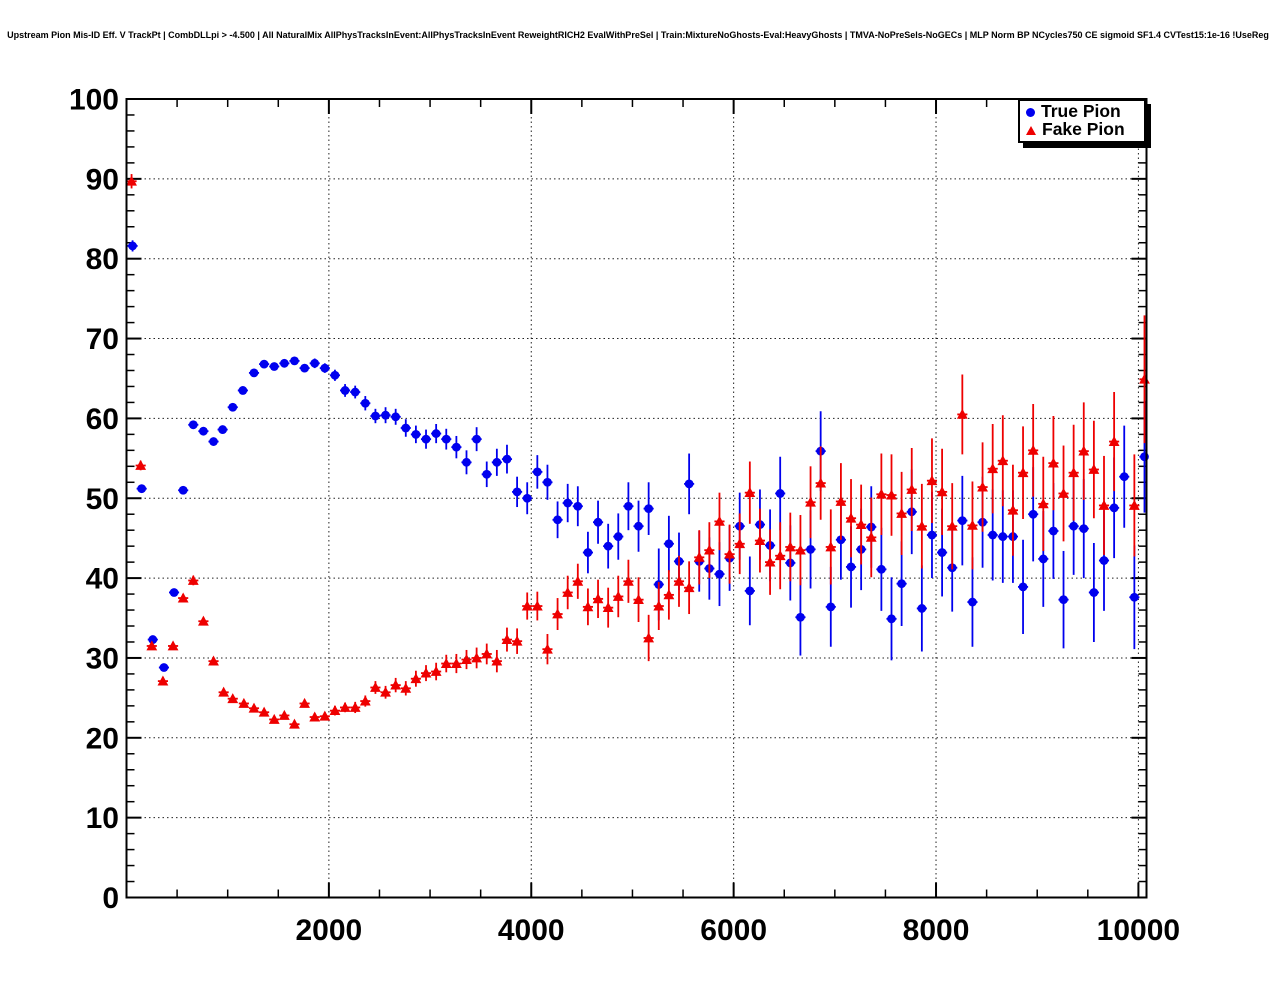  I want to click on y-axis-tick-label: 0, so click(110, 898).